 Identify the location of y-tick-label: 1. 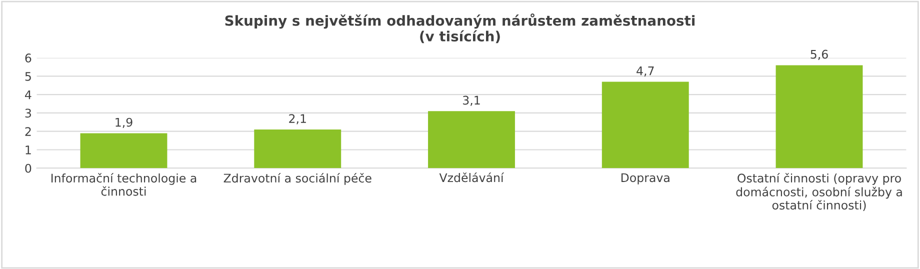
(28, 150).